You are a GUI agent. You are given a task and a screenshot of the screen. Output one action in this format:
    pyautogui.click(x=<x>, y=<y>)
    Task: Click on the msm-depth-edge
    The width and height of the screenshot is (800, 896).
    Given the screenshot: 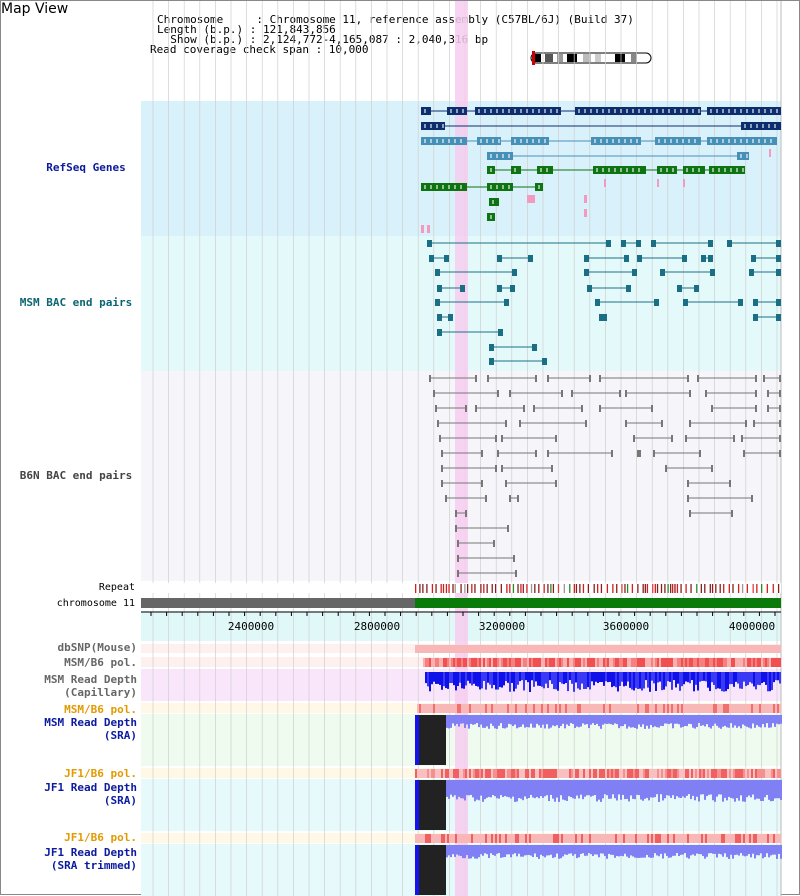 What is the action you would take?
    pyautogui.click(x=417, y=740)
    